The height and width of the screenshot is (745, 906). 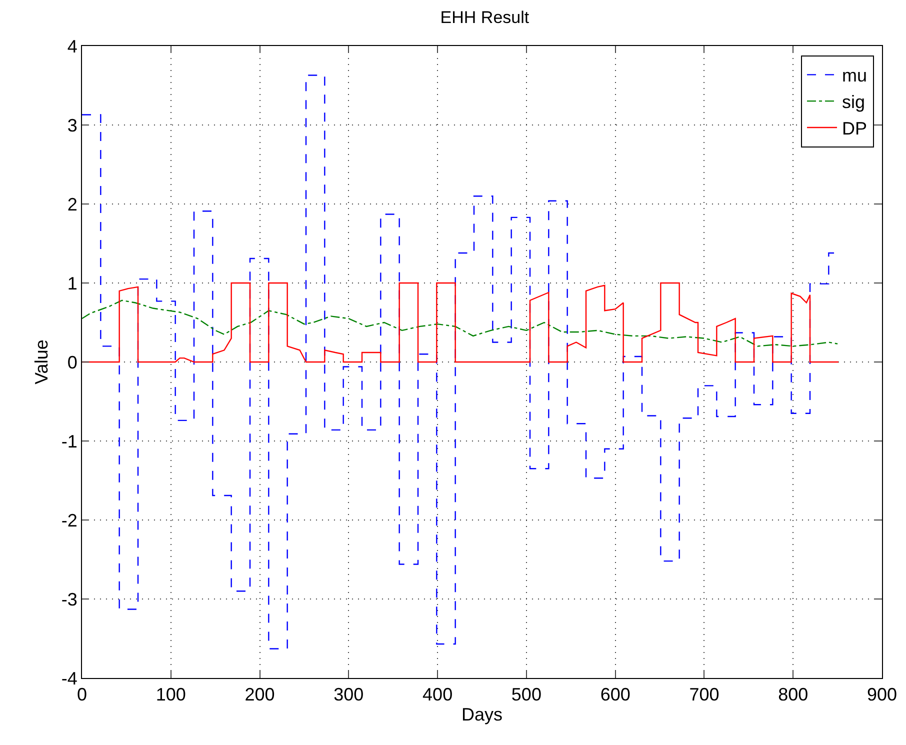 I want to click on y-tick-label: 4, so click(x=72, y=46).